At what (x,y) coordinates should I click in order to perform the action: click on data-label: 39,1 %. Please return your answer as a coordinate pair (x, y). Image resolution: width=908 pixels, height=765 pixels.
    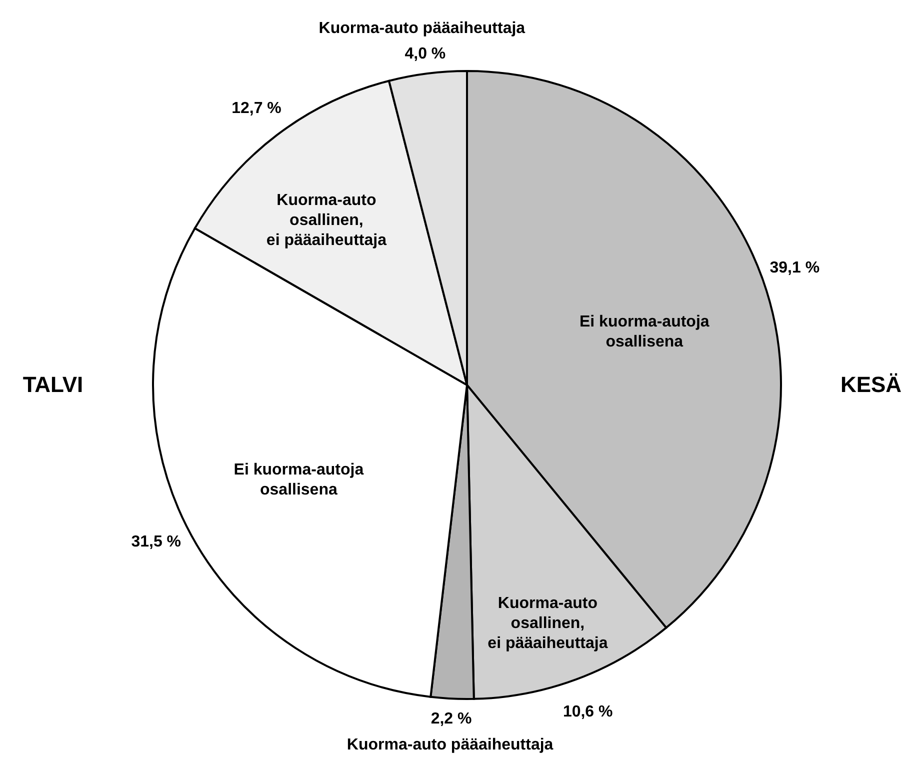
    Looking at the image, I should click on (795, 268).